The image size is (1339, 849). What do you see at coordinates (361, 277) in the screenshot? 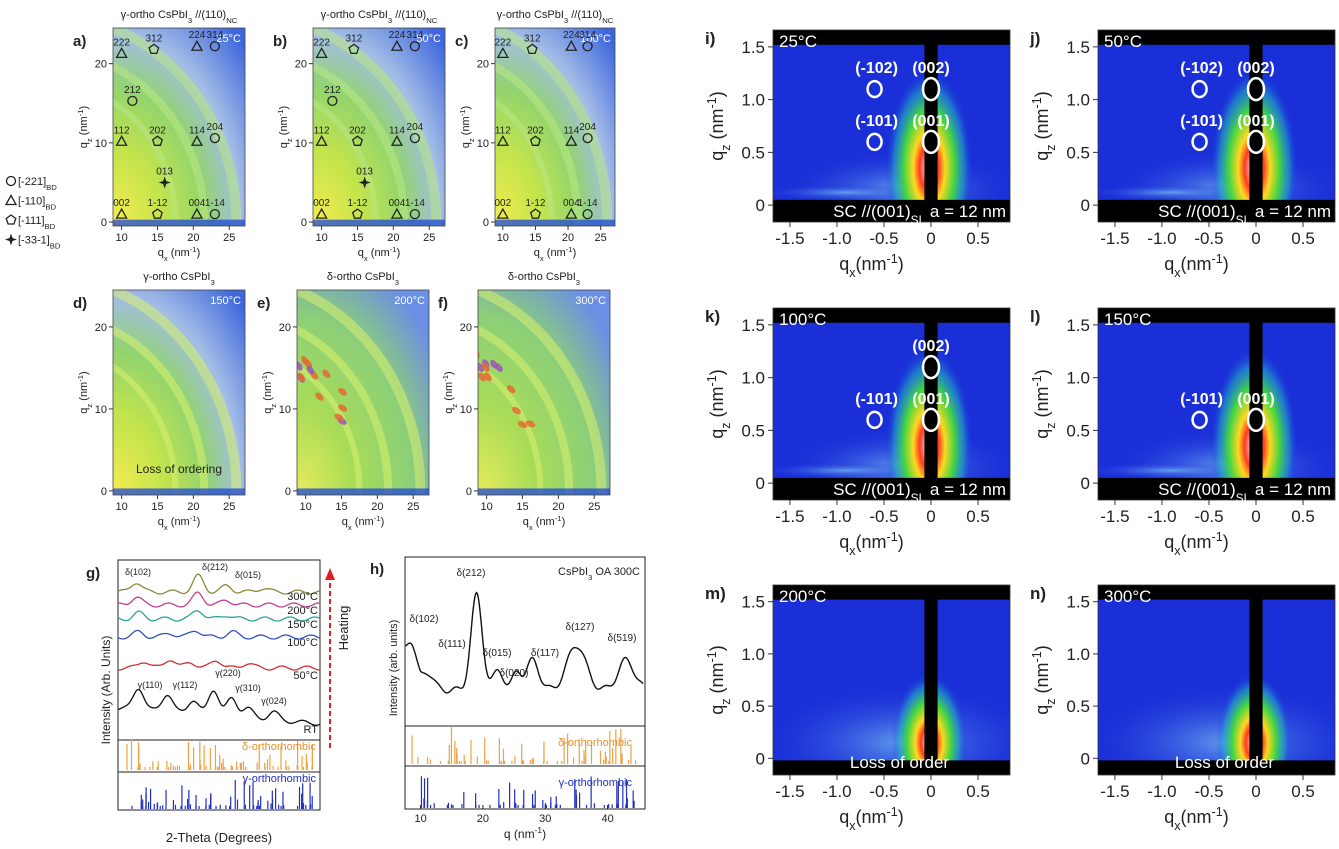
I see `text-part: δ-ortho CsPbI` at bounding box center [361, 277].